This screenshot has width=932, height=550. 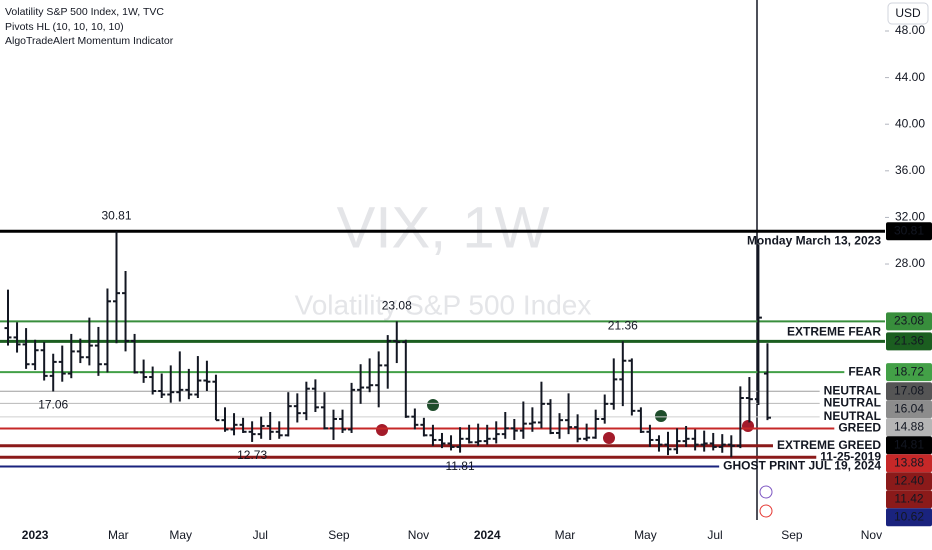 I want to click on currency-box, so click(x=908, y=13).